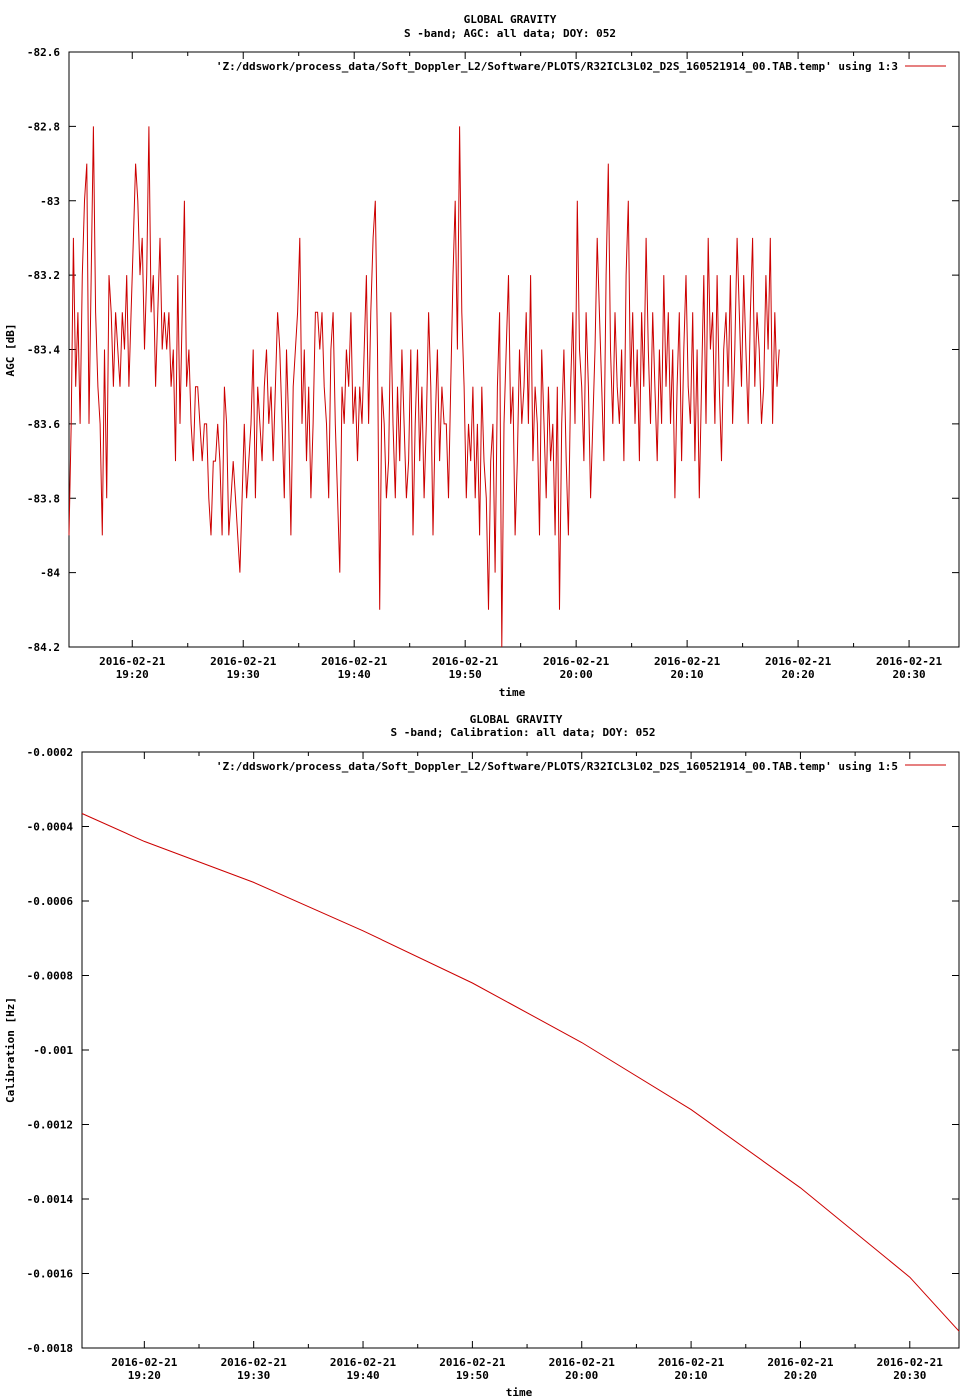  I want to click on calibration-y-tick-label: -0.0008, so click(50, 976).